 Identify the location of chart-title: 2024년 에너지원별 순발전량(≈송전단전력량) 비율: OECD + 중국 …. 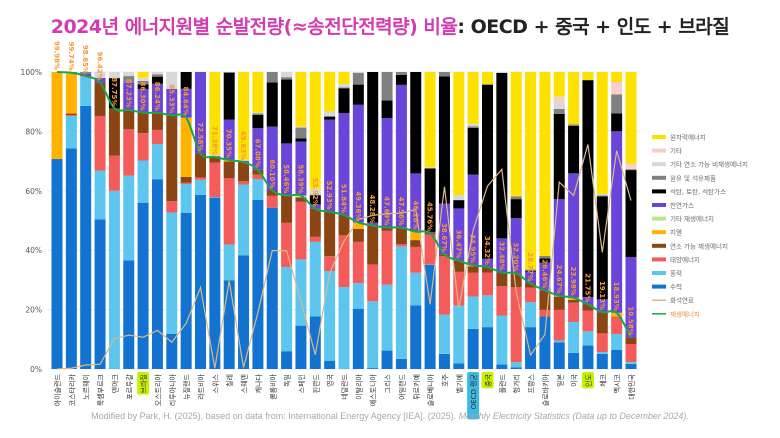
(390, 25).